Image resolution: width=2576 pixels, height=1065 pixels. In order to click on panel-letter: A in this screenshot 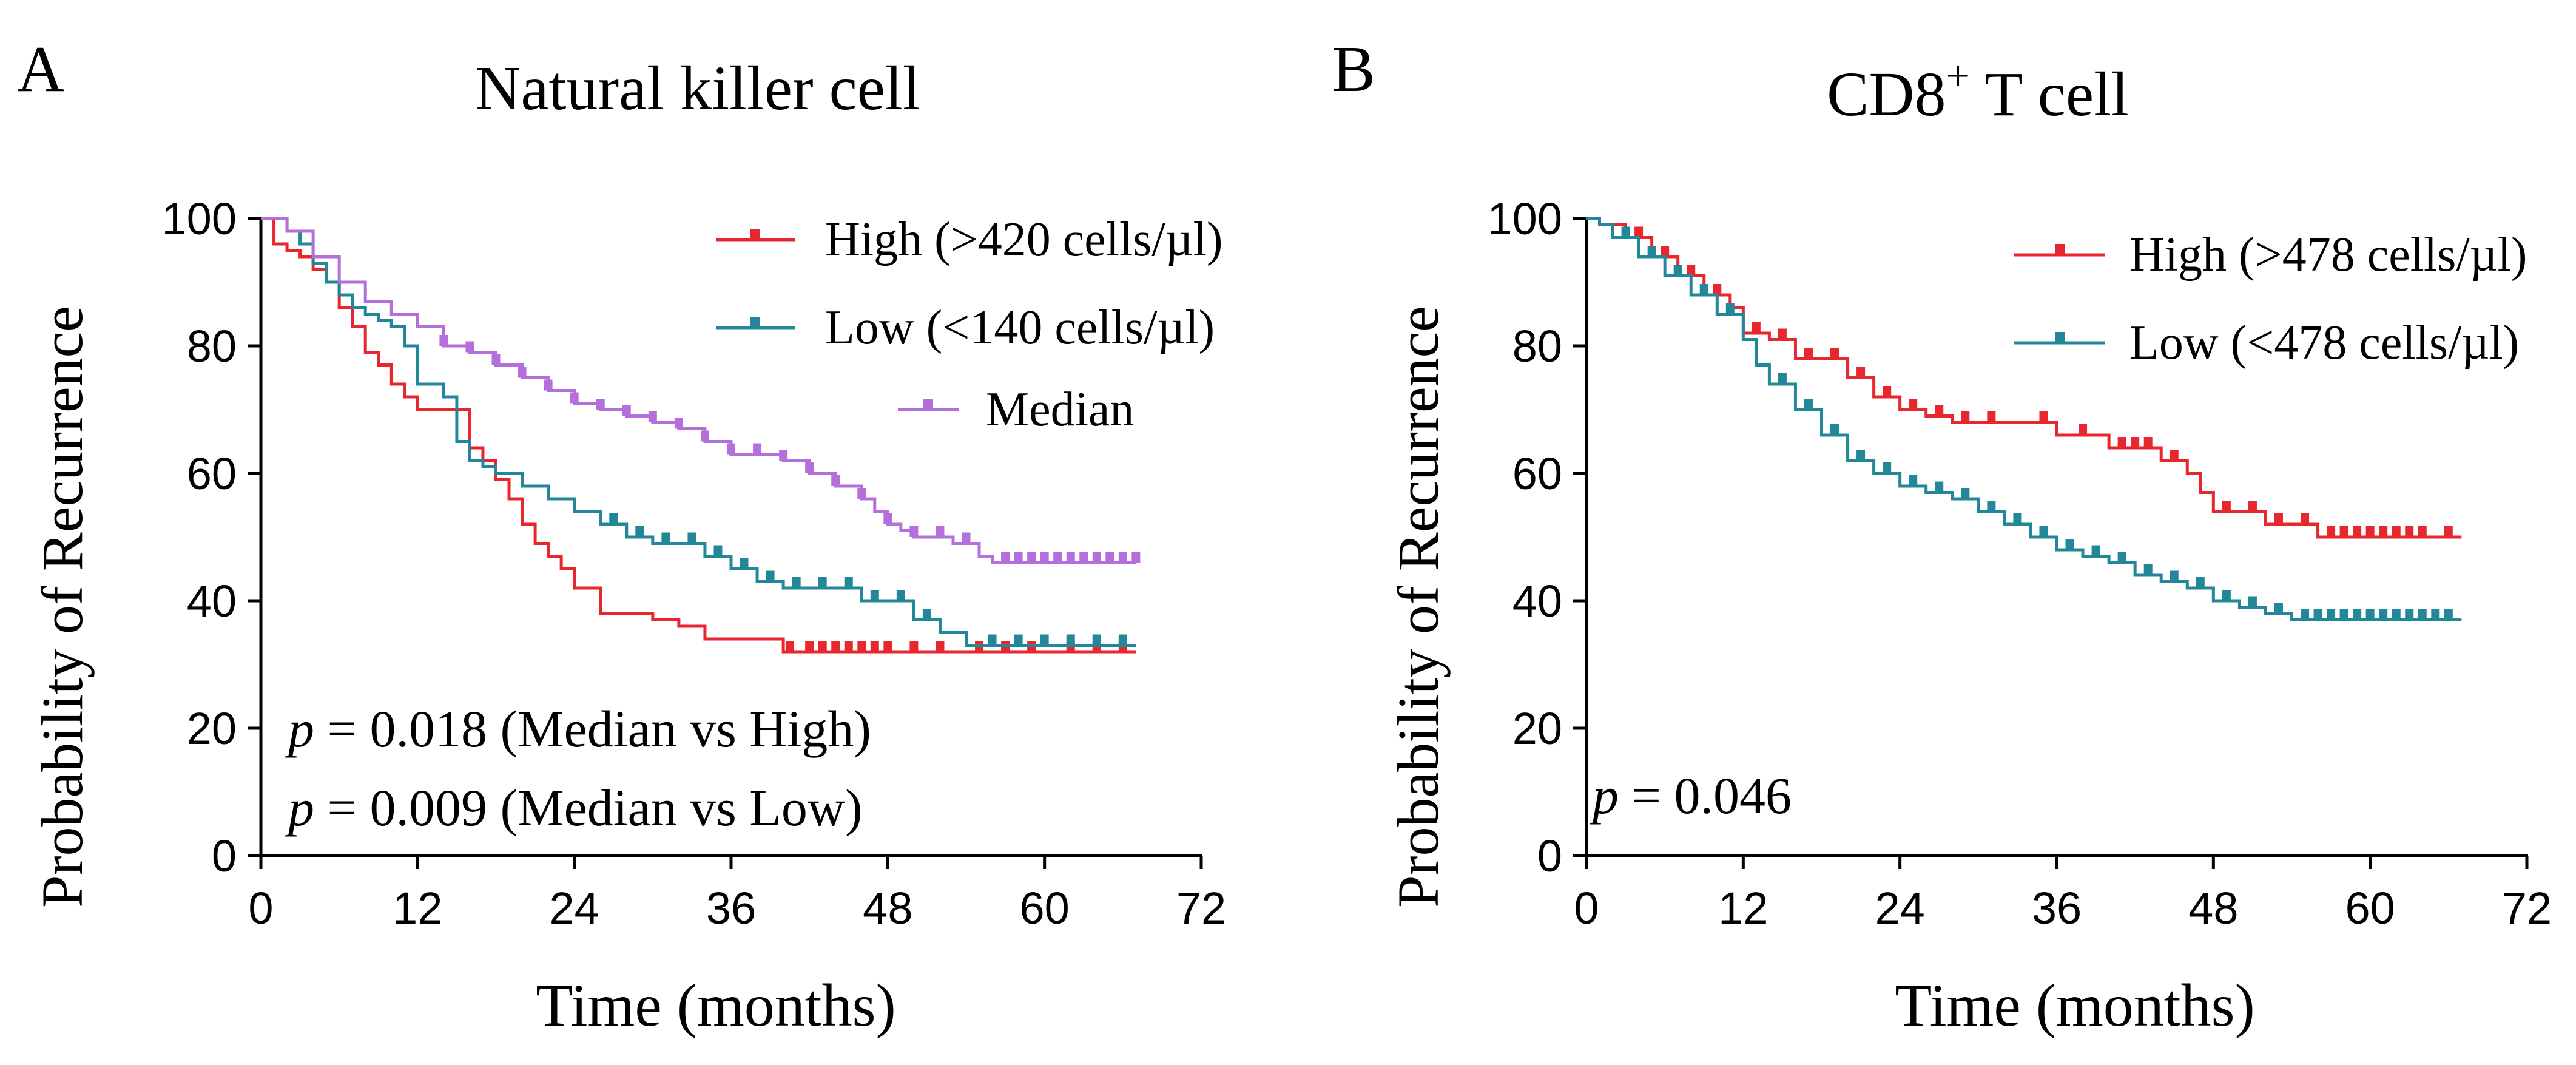, I will do `click(41, 69)`.